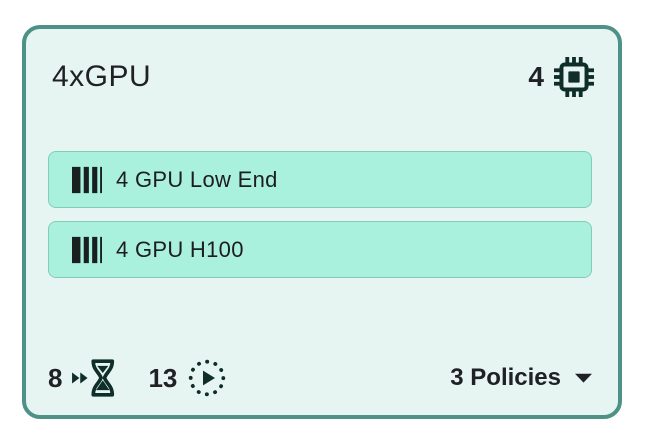 The width and height of the screenshot is (645, 446). What do you see at coordinates (583, 378) in the screenshot?
I see `caret-down-icon` at bounding box center [583, 378].